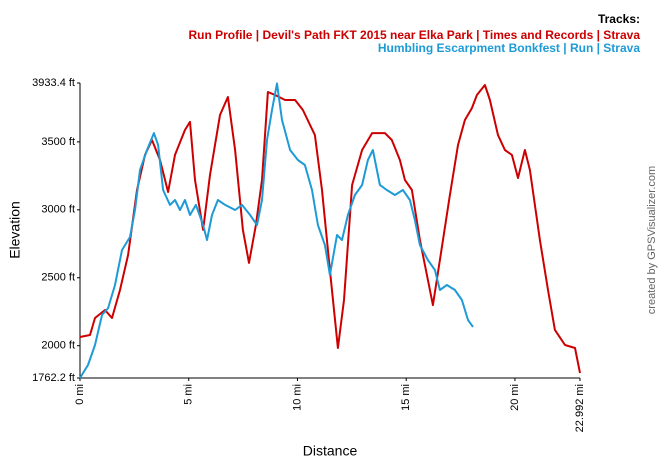 The image size is (660, 460). I want to click on x-tick-label: 5 mi, so click(189, 394).